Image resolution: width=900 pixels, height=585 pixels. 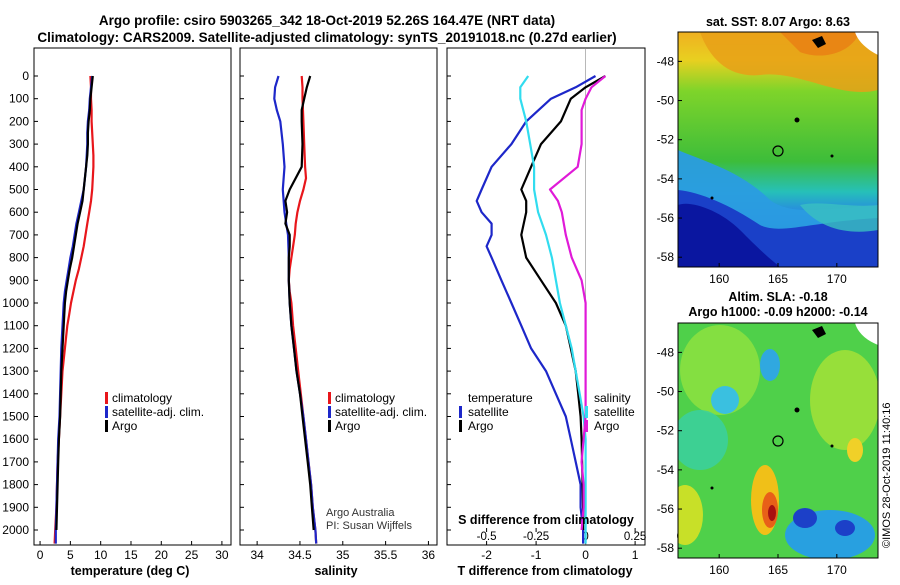 What do you see at coordinates (19, 280) in the screenshot?
I see `depth-tick-label: 900` at bounding box center [19, 280].